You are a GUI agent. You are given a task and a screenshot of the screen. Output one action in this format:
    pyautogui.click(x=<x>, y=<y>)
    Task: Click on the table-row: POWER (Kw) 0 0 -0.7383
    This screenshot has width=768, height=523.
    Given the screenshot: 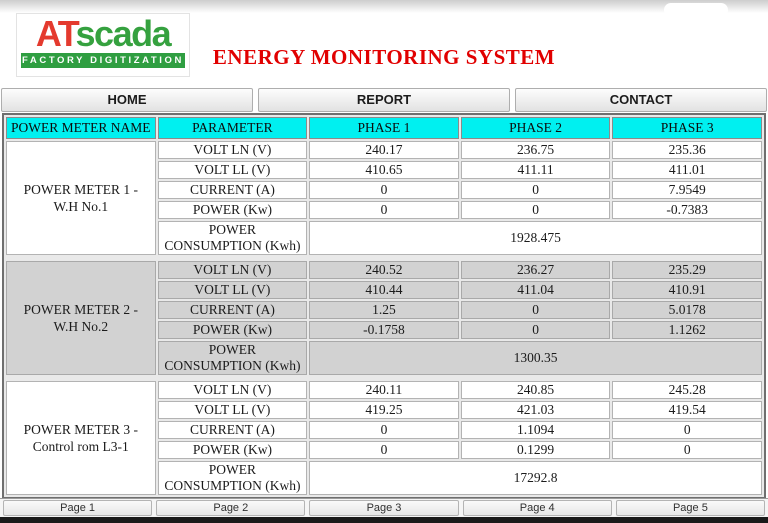 What is the action you would take?
    pyautogui.click(x=384, y=210)
    